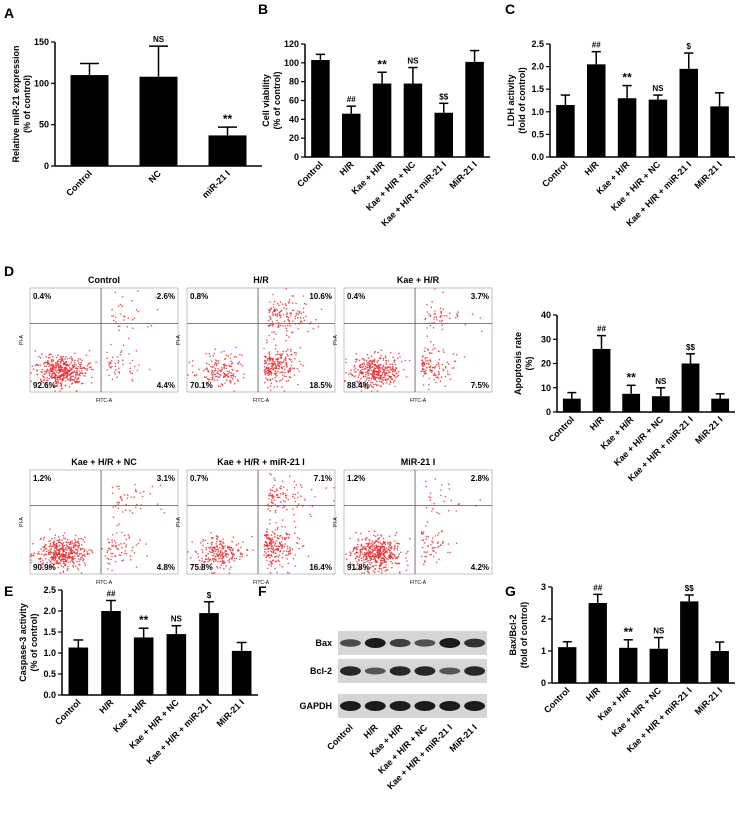 The image size is (740, 819). Describe the element at coordinates (661, 381) in the screenshot. I see `significance-label: NS` at that location.